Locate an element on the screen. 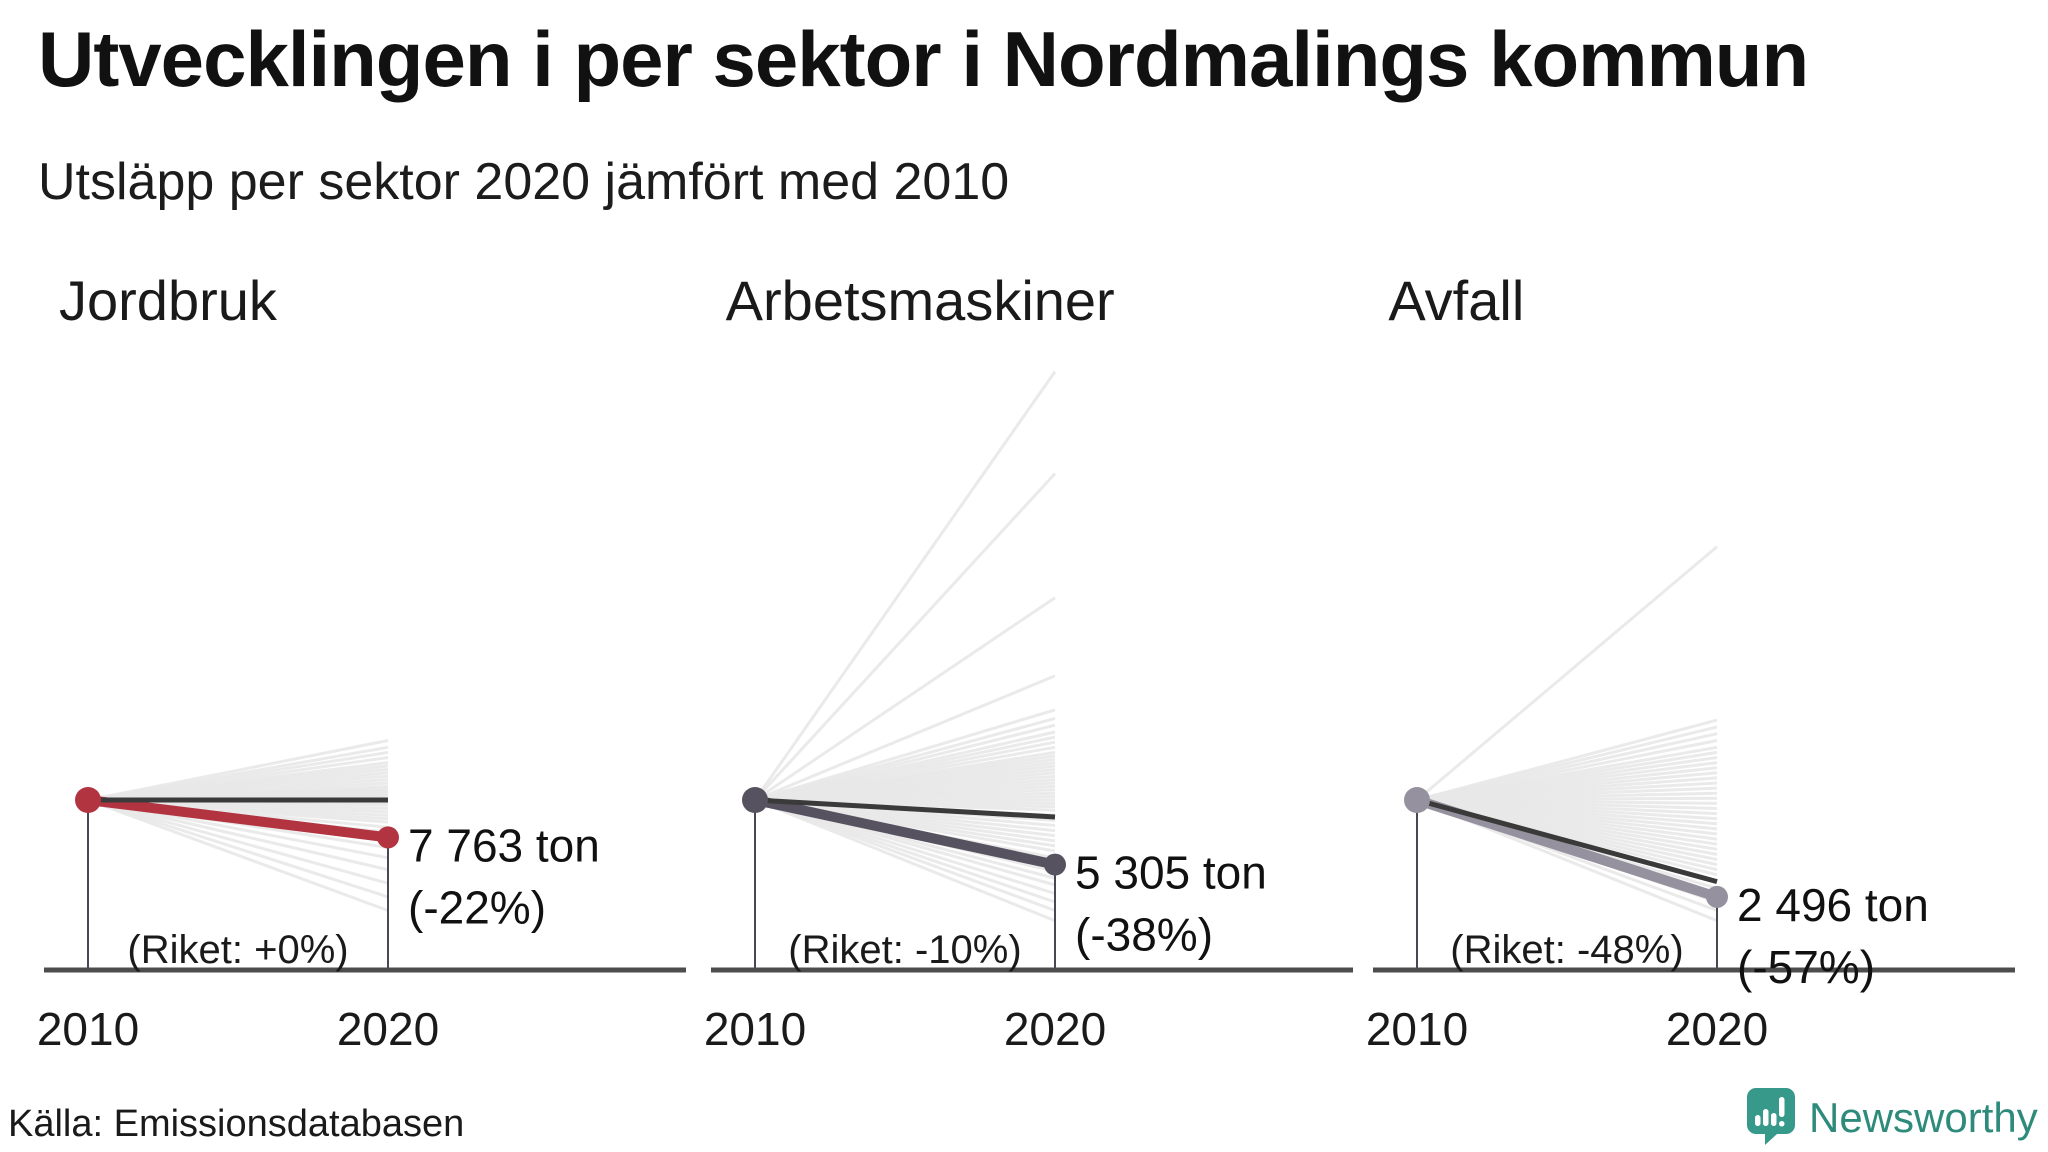 Image resolution: width=2048 pixels, height=1152 pixels. newsworthy-bubble-chart-icon is located at coordinates (1771, 1118).